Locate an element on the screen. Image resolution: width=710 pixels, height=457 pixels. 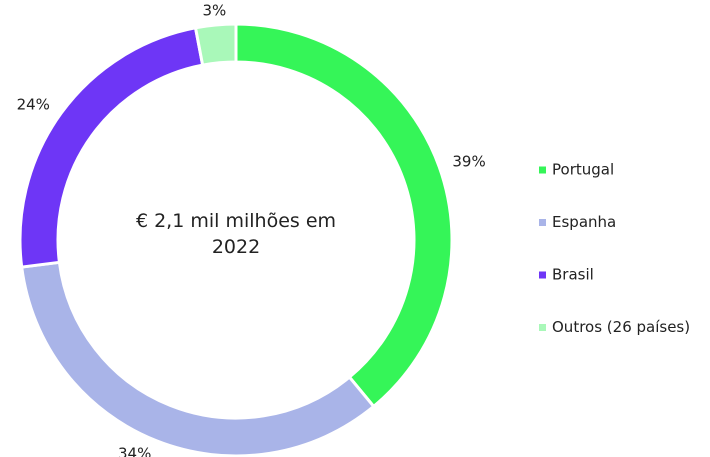
data-label: 34% is located at coordinates (134, 450).